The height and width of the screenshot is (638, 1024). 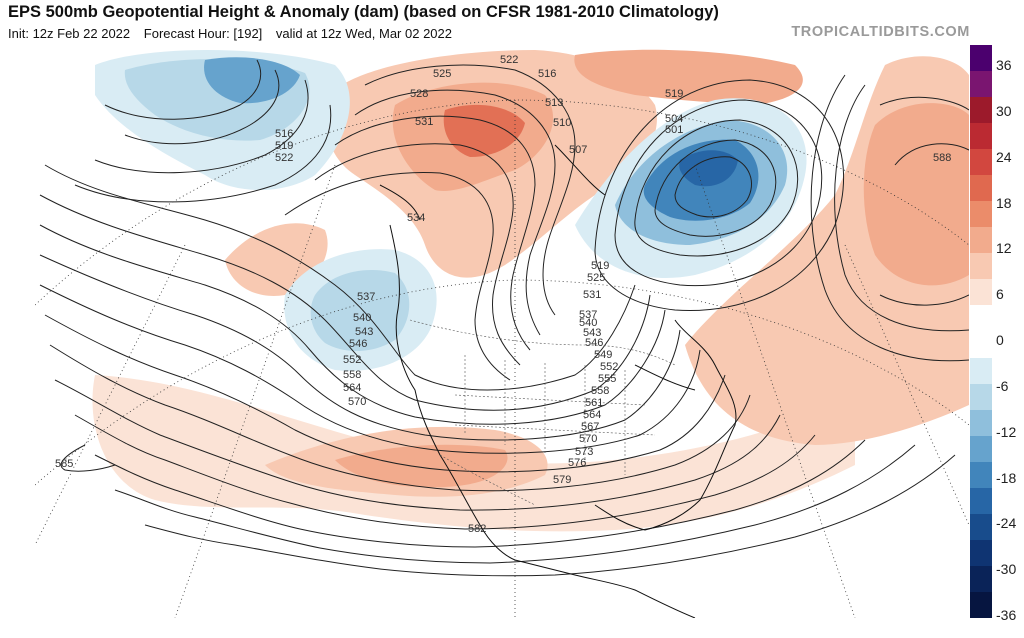 What do you see at coordinates (252, 80) in the screenshot?
I see `anomaly-bering-center` at bounding box center [252, 80].